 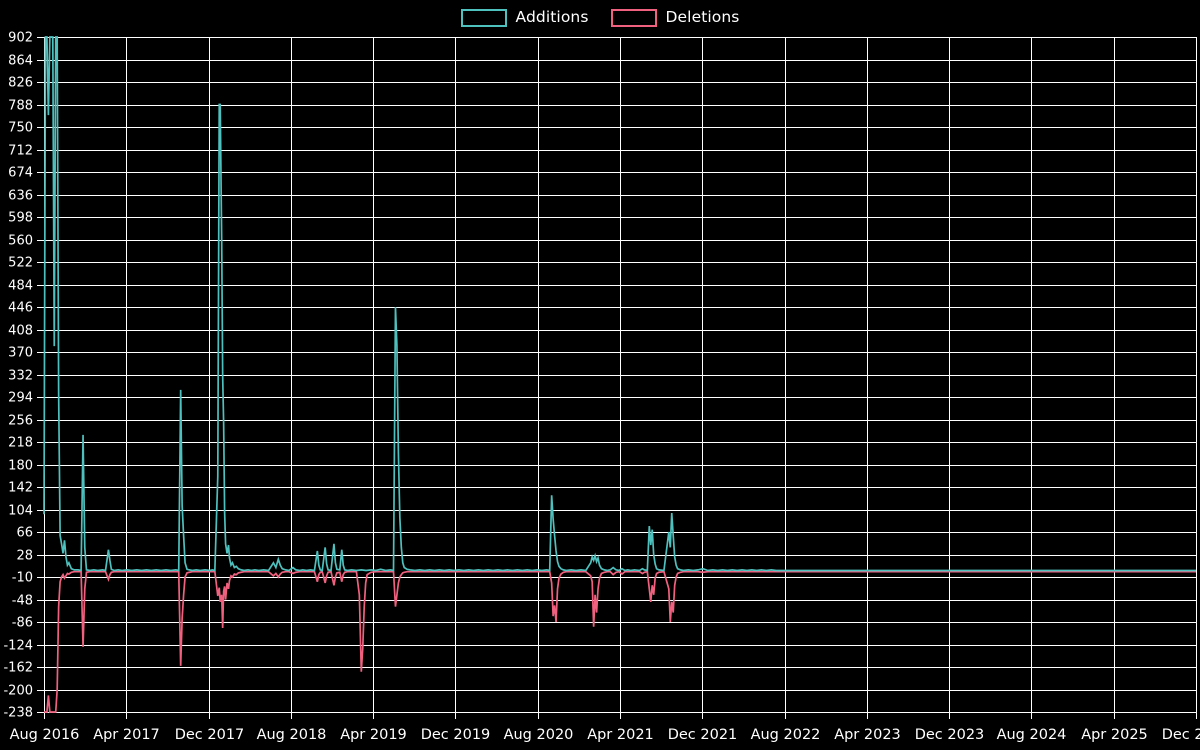 I want to click on y-axis-tick-label: -238, so click(x=18, y=713).